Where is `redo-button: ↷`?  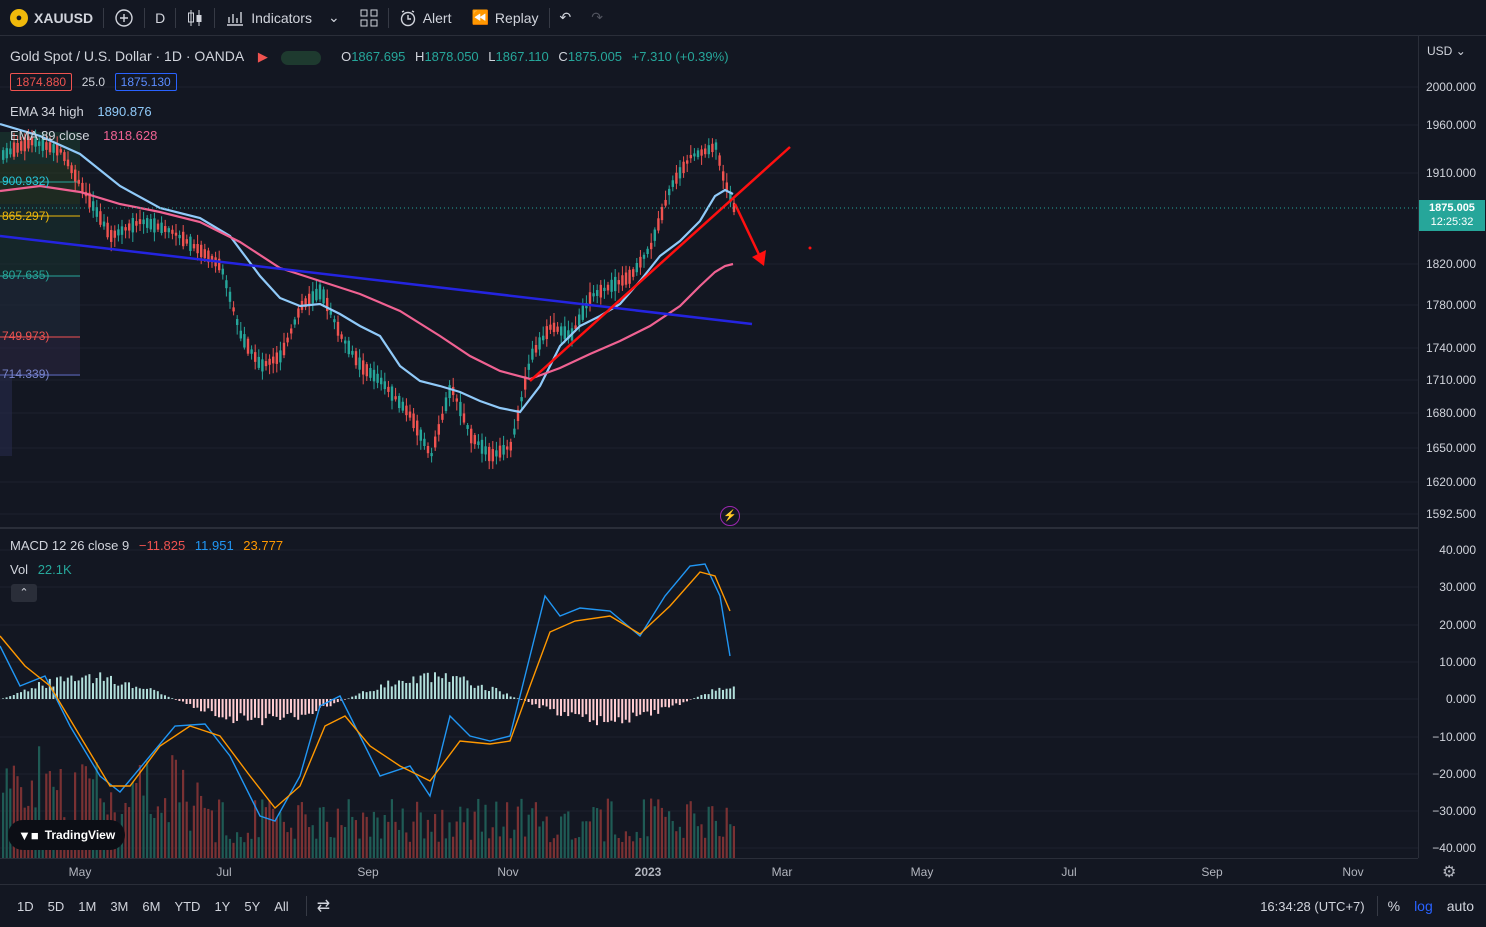 redo-button: ↷ is located at coordinates (597, 18).